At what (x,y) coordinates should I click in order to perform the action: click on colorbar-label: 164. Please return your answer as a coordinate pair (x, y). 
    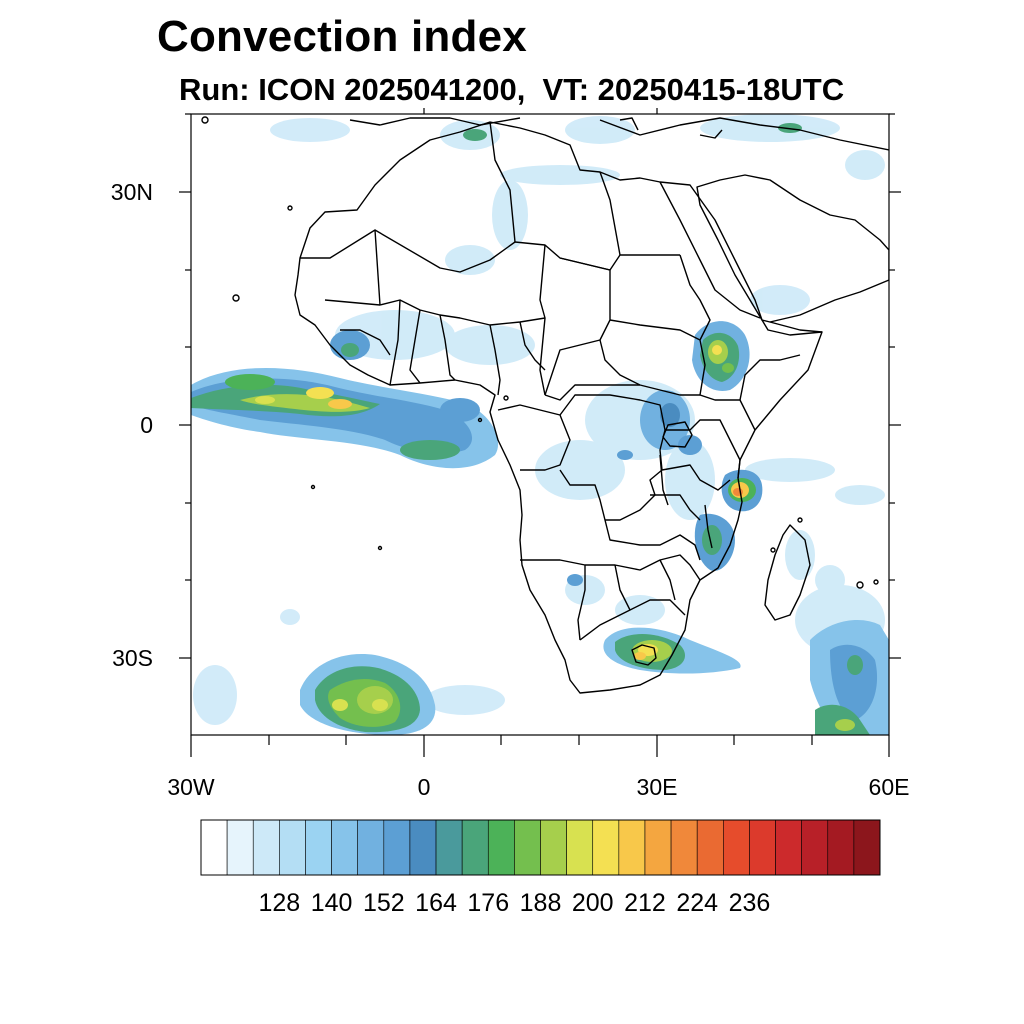
    Looking at the image, I should click on (436, 903).